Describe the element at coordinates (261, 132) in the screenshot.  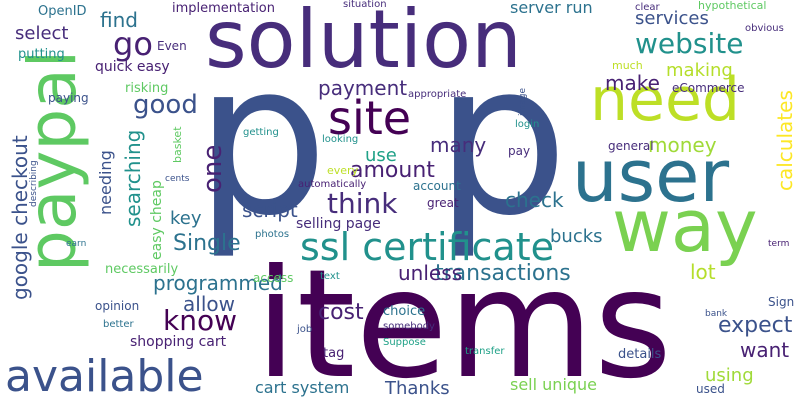
I see `word-getting: getting` at that location.